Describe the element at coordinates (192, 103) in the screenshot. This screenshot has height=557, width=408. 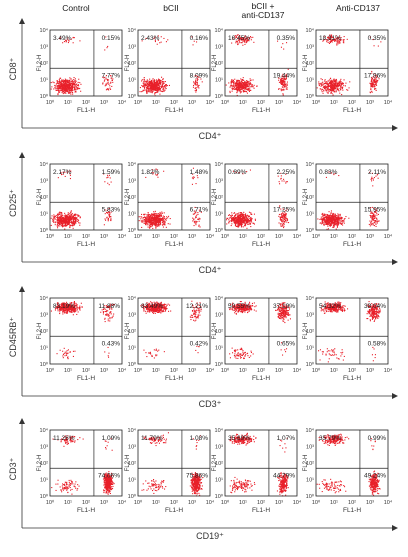
I see `x-tick-label: 10³` at that location.